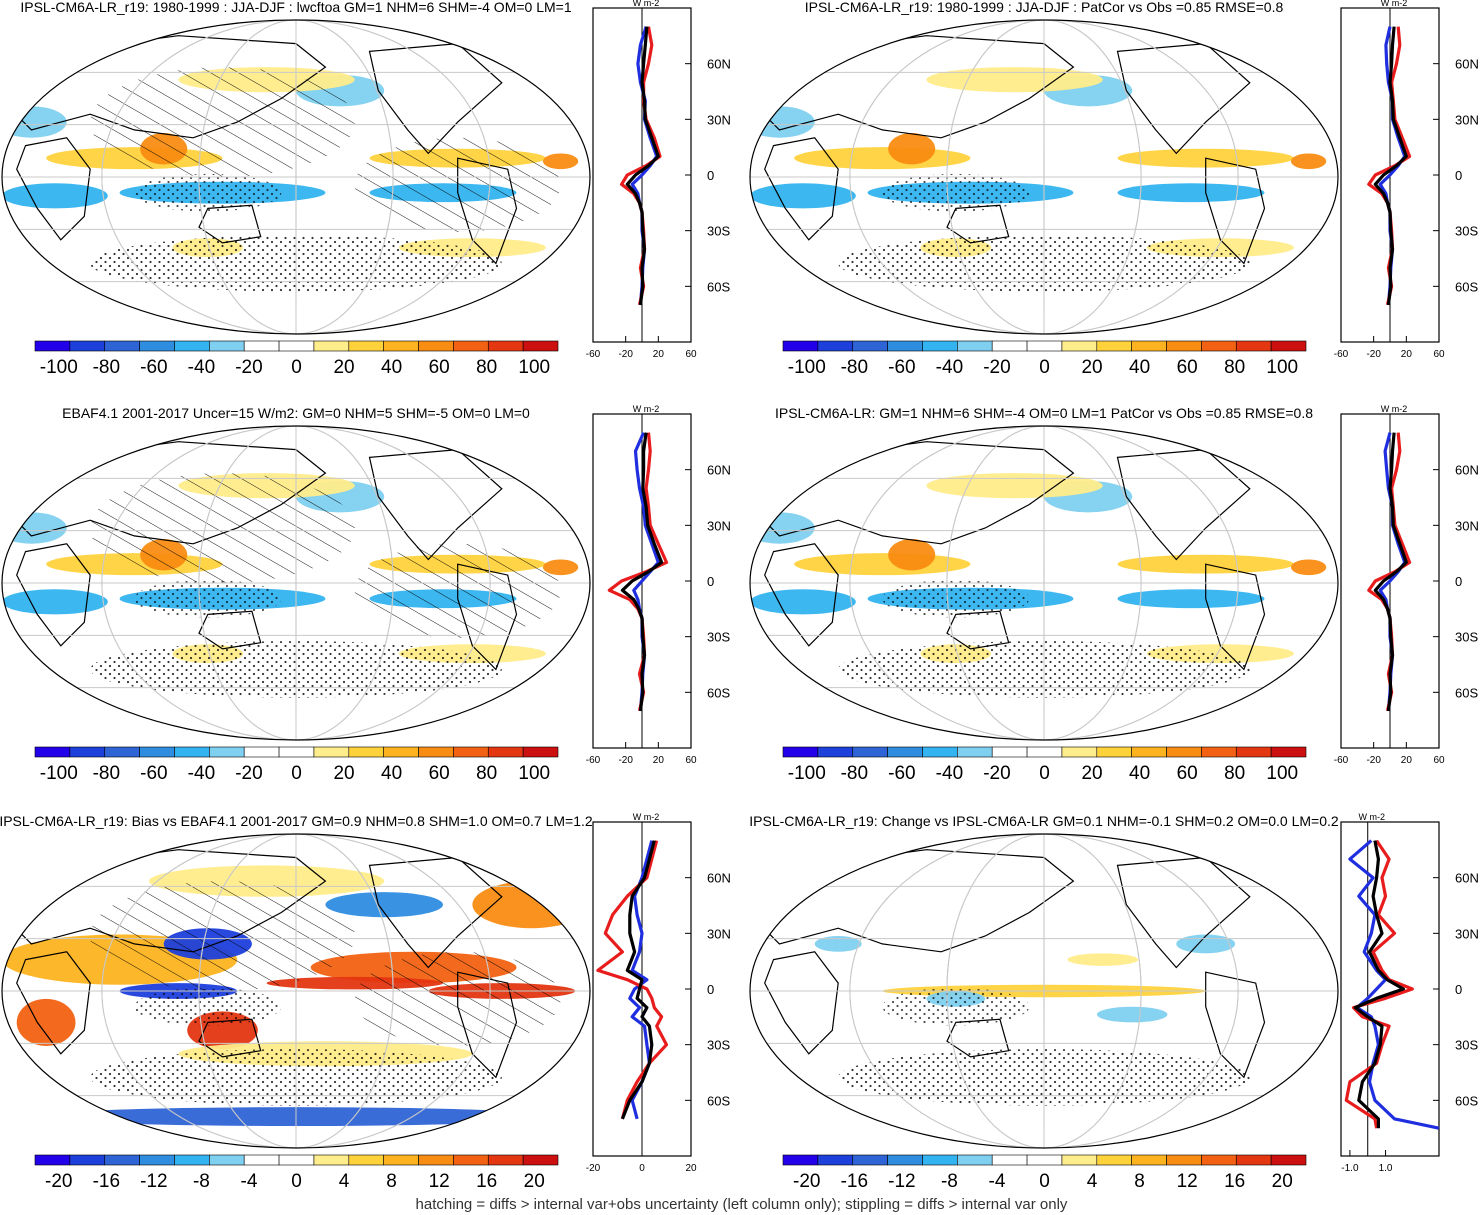 This screenshot has width=1483, height=1215. What do you see at coordinates (854, 773) in the screenshot?
I see `colorbar-tick-label: -80` at bounding box center [854, 773].